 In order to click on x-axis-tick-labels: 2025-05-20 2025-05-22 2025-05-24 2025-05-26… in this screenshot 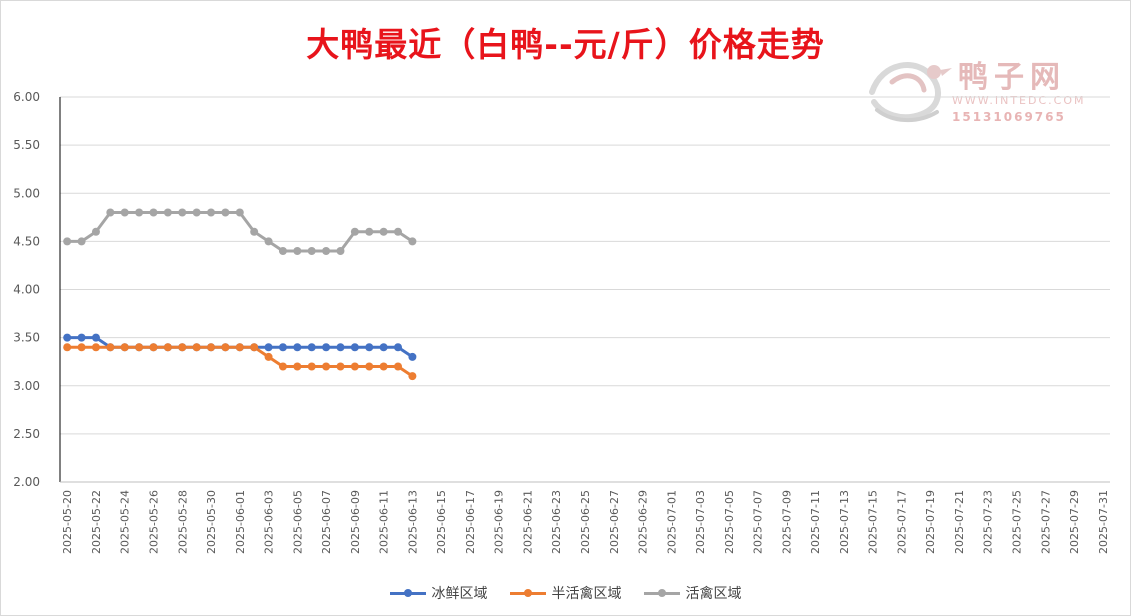, I will do `click(585, 522)`.